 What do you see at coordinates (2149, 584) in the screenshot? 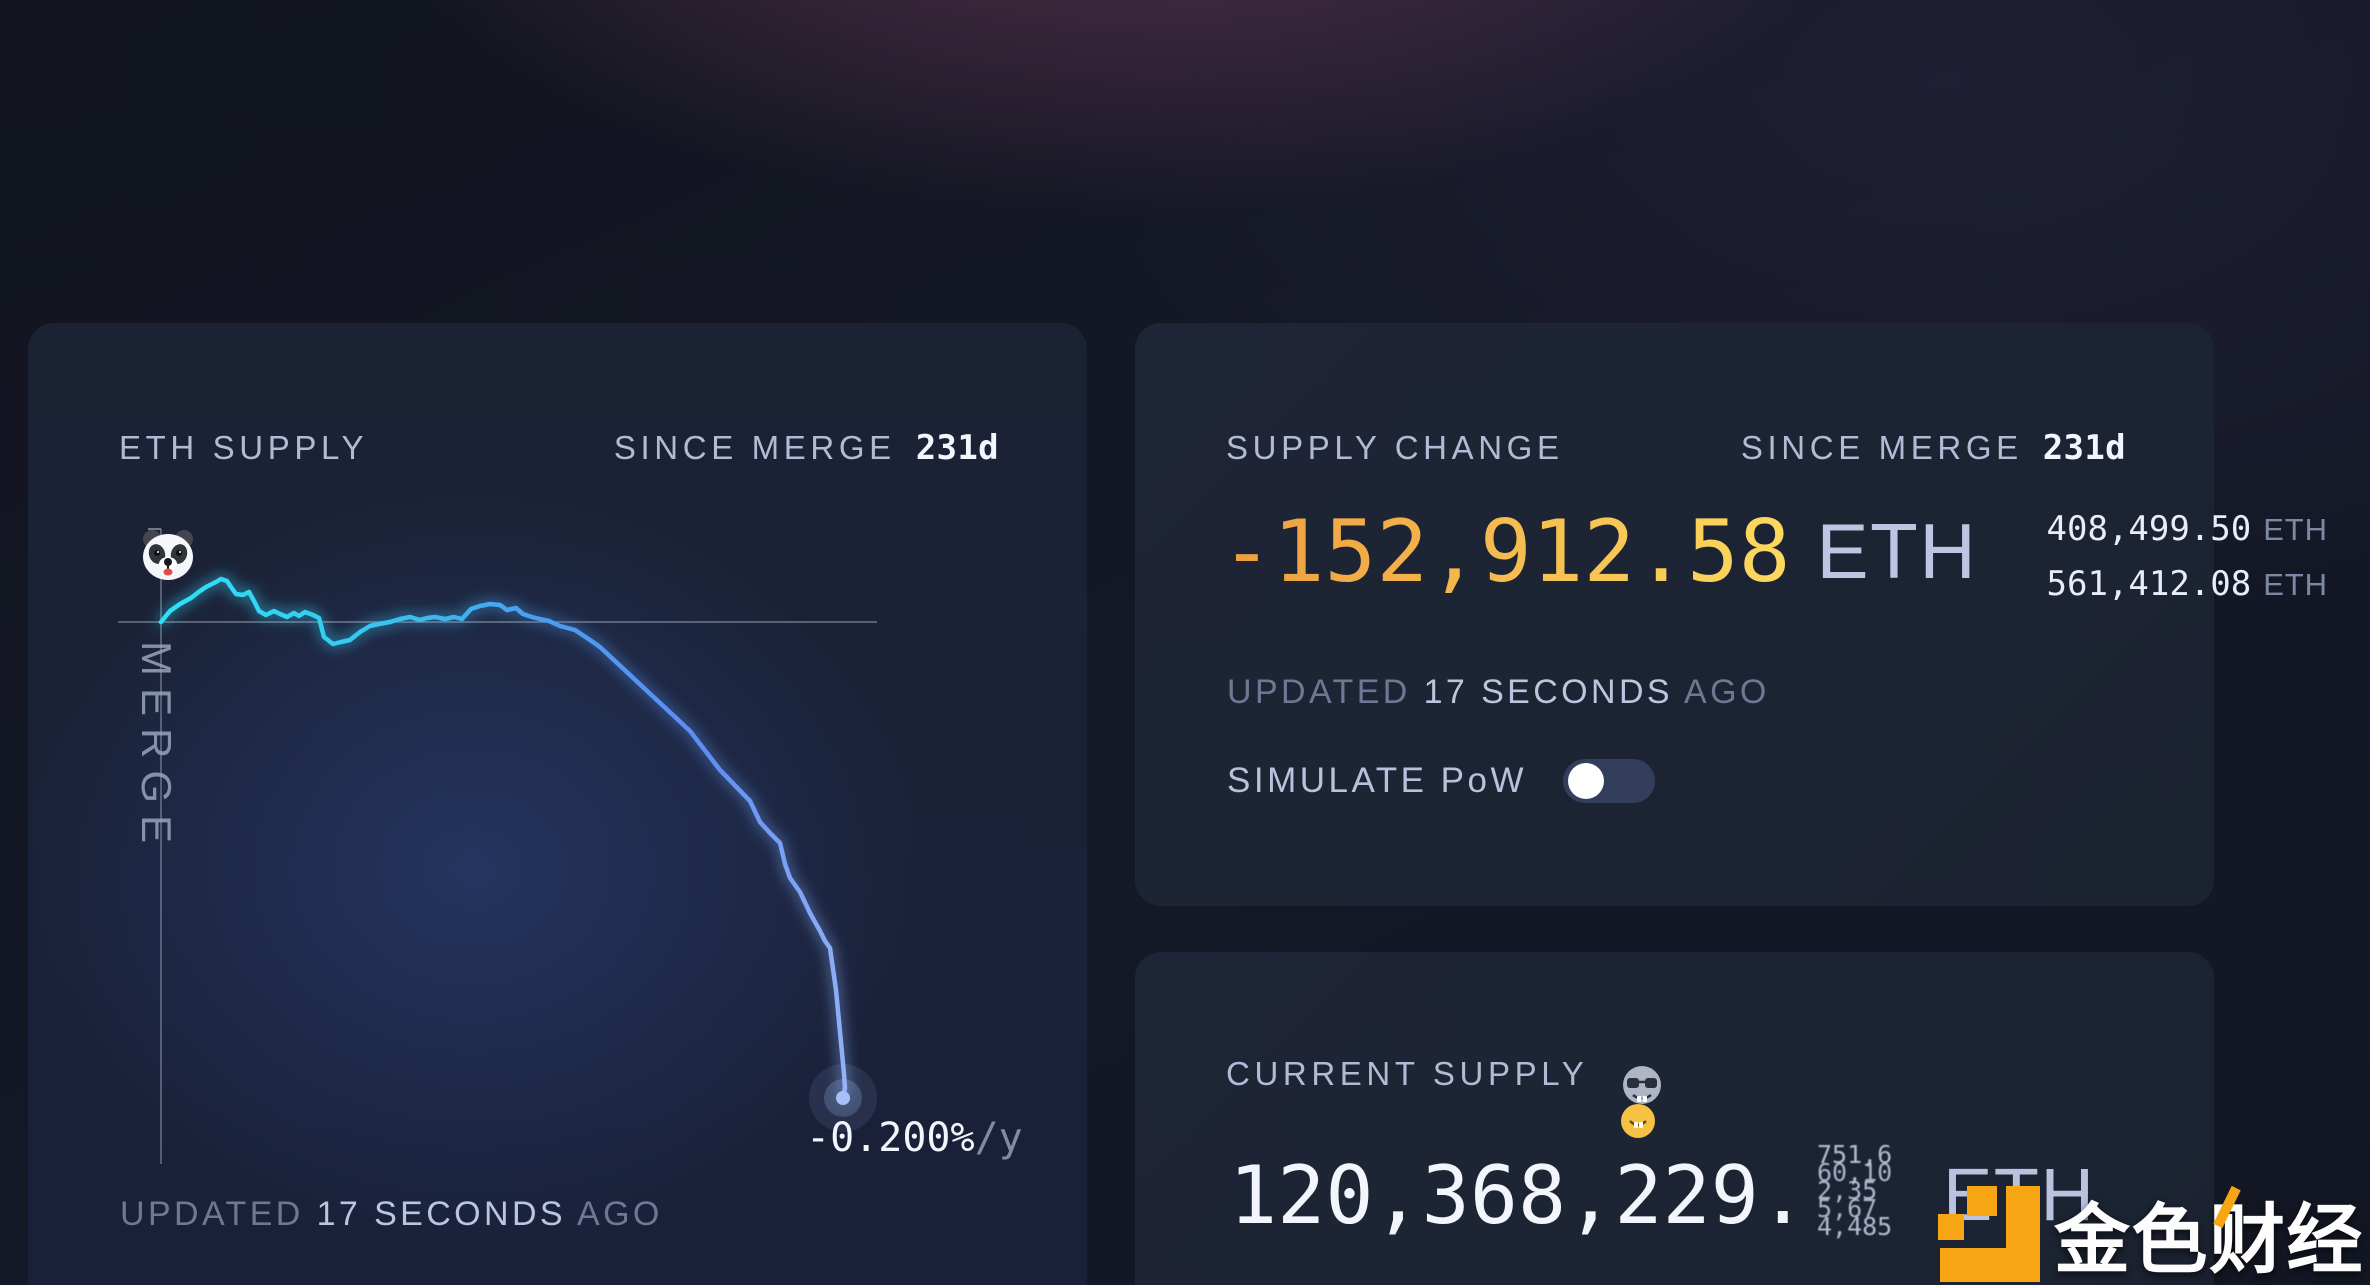
I see `breakdown-value: 561,412.08` at bounding box center [2149, 584].